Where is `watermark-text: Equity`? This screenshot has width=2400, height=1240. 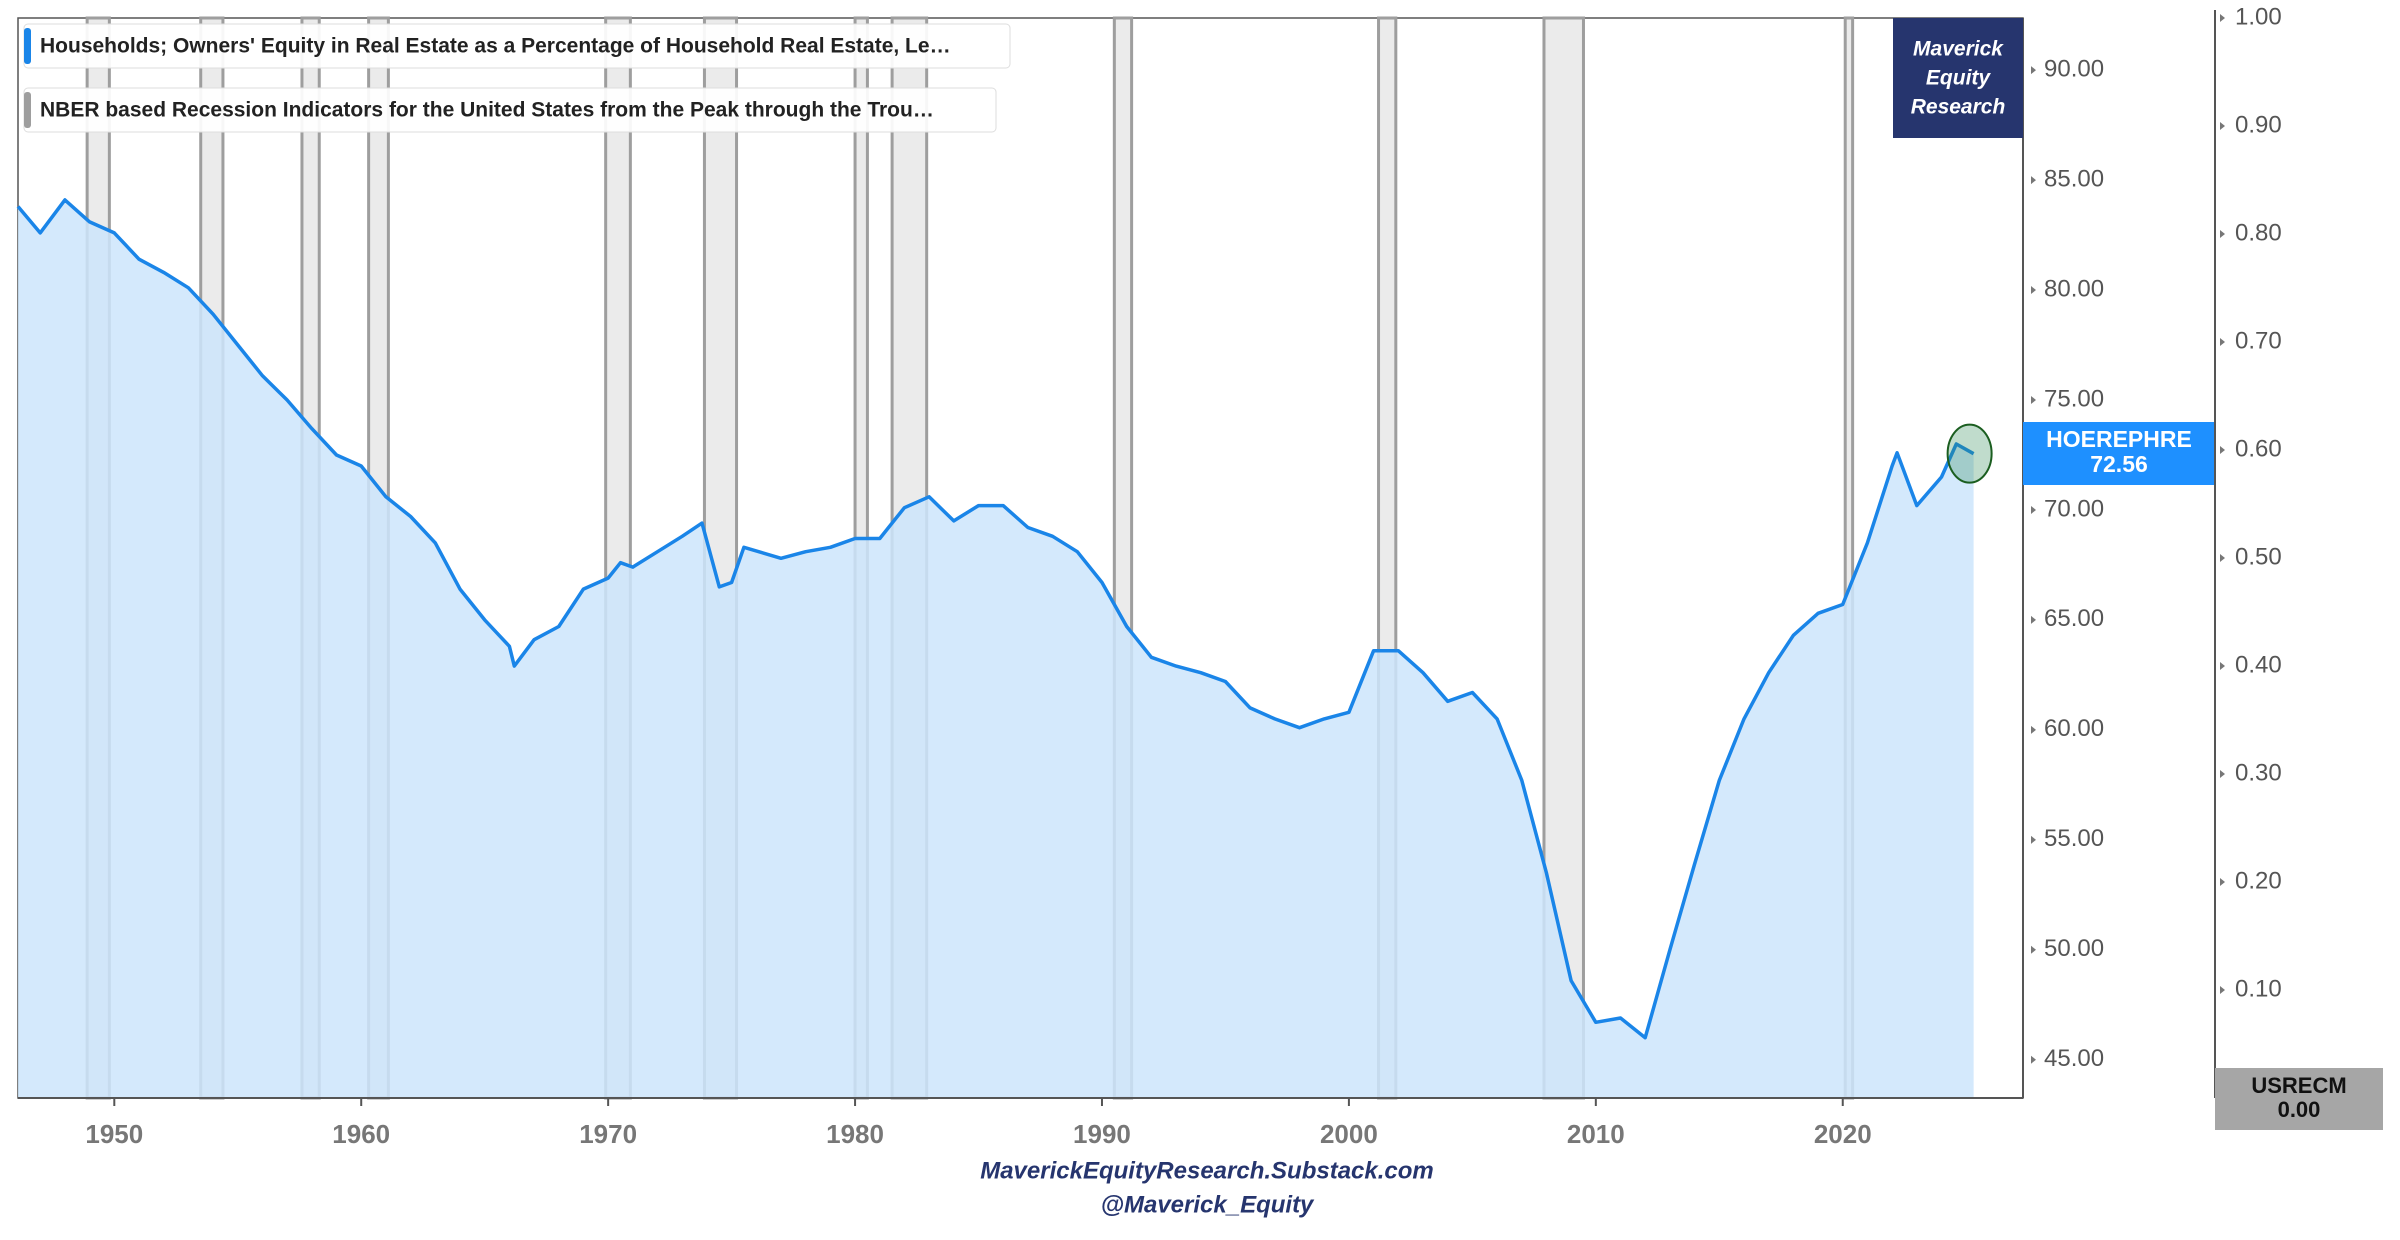
watermark-text: Equity is located at coordinates (1958, 78).